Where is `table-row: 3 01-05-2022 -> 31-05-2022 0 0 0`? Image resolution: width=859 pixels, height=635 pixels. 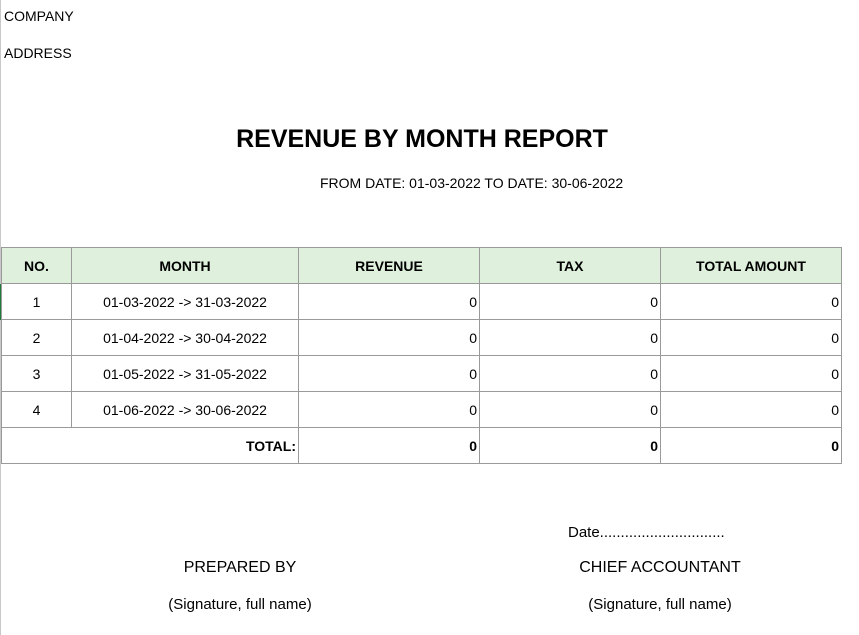 table-row: 3 01-05-2022 -> 31-05-2022 0 0 0 is located at coordinates (421, 373).